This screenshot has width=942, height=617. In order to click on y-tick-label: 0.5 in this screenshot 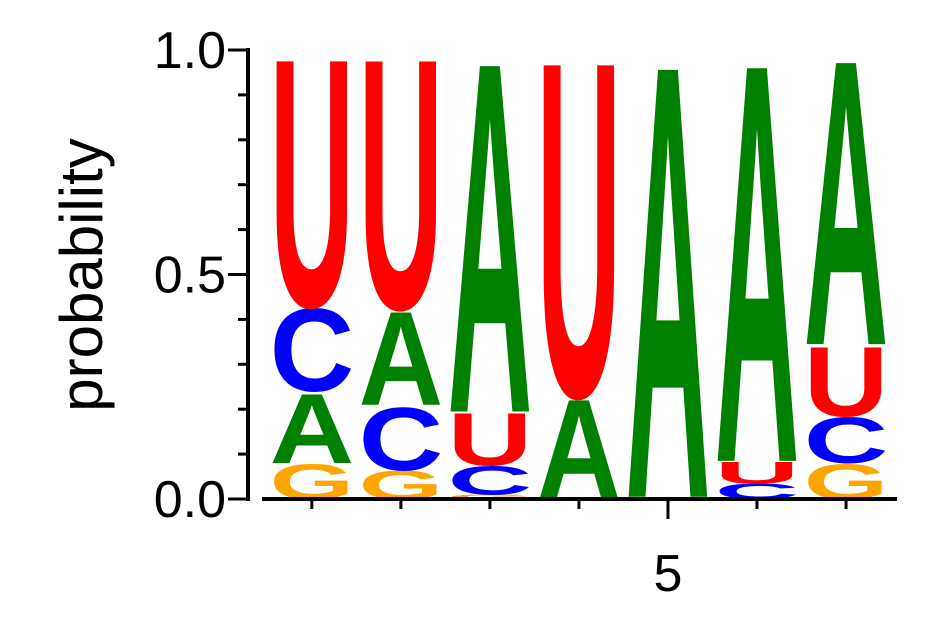, I will do `click(190, 276)`.